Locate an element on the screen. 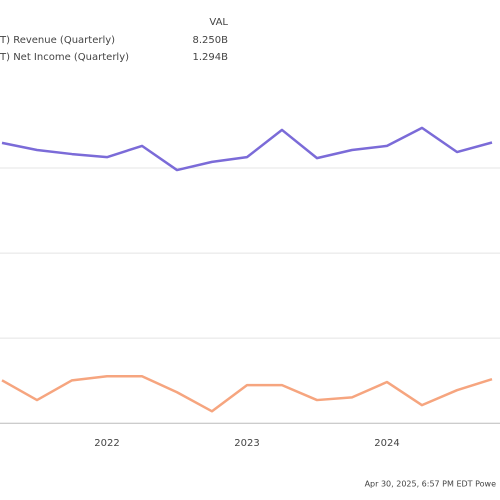  x-tick-label: 2023 is located at coordinates (246, 443).